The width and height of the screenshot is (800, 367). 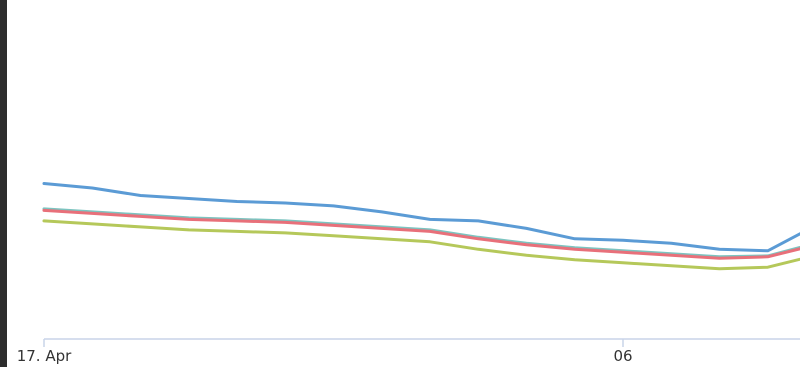 What do you see at coordinates (325, 356) in the screenshot?
I see `x-axis-labels: 17. Apr061218` at bounding box center [325, 356].